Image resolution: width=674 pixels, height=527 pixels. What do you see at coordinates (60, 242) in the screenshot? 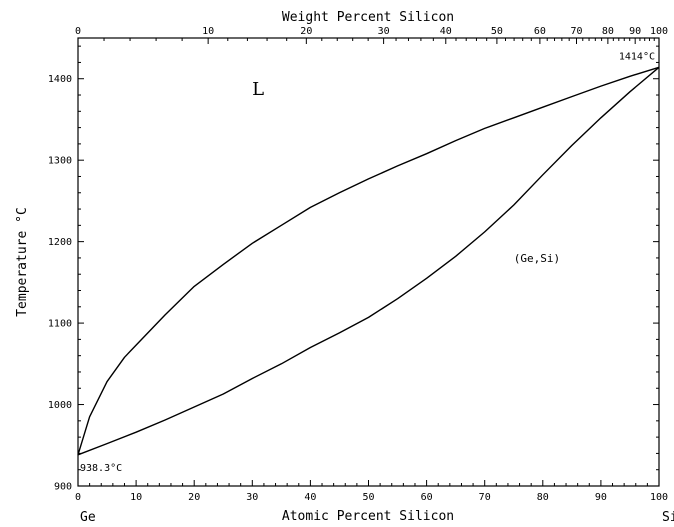
I see `y-tick-label: 1200` at bounding box center [60, 242].